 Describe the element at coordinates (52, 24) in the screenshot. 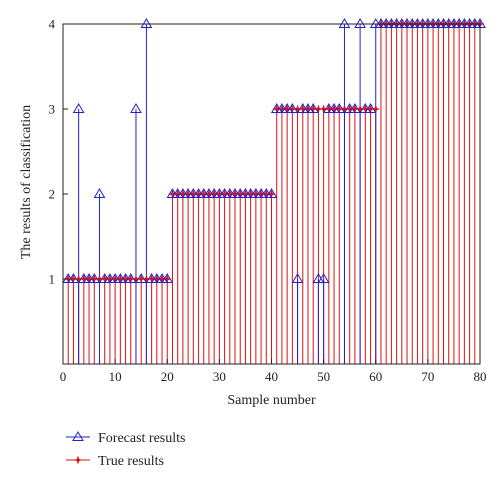

I see `y-tick-label: 4` at that location.